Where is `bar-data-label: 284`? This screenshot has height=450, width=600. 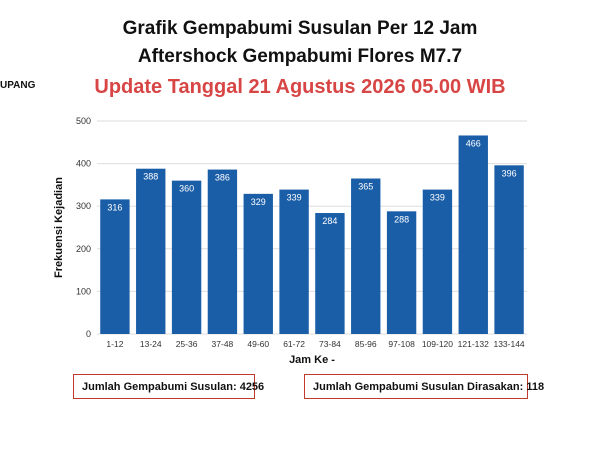
bar-data-label: 284 is located at coordinates (329, 221).